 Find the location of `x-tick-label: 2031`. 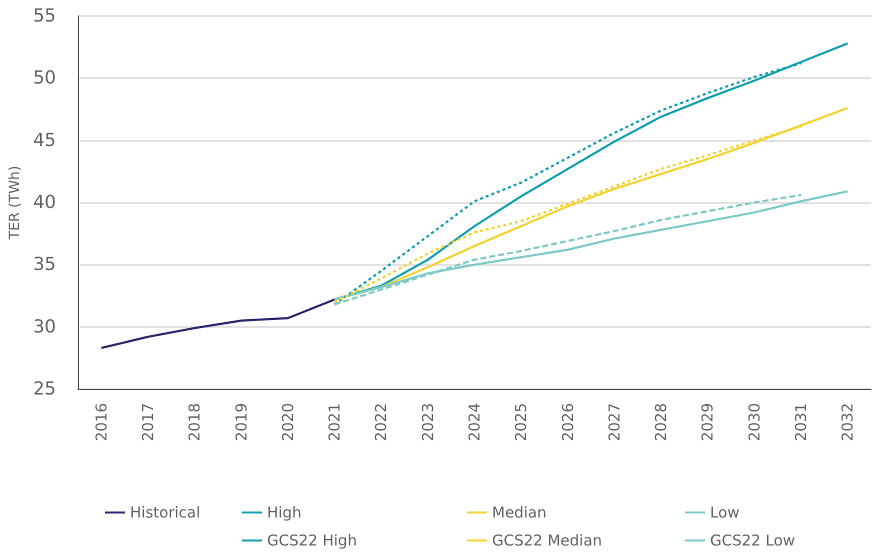

x-tick-label: 2031 is located at coordinates (801, 422).